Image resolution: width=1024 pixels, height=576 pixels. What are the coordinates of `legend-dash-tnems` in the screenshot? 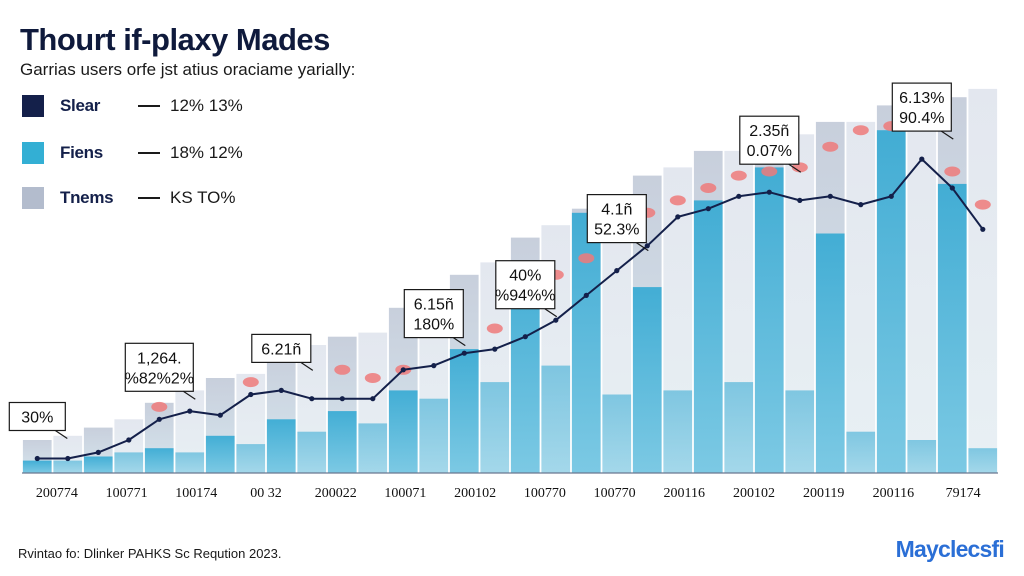 It's located at (149, 198).